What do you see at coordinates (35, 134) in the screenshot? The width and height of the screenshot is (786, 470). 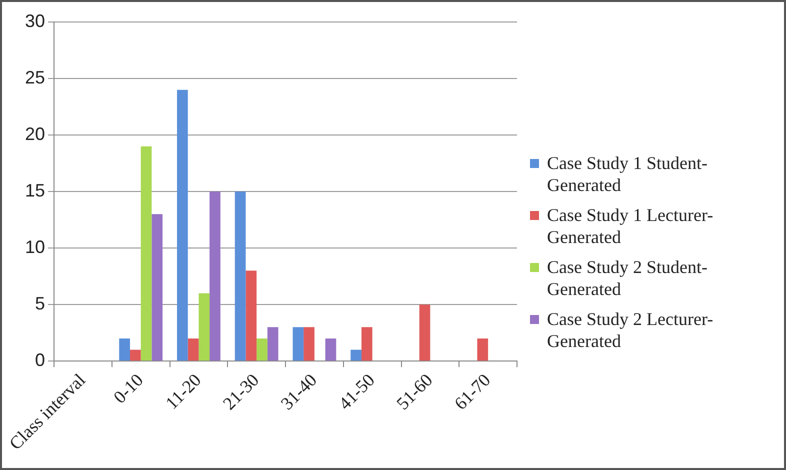 I see `y-tick-label: 20` at bounding box center [35, 134].